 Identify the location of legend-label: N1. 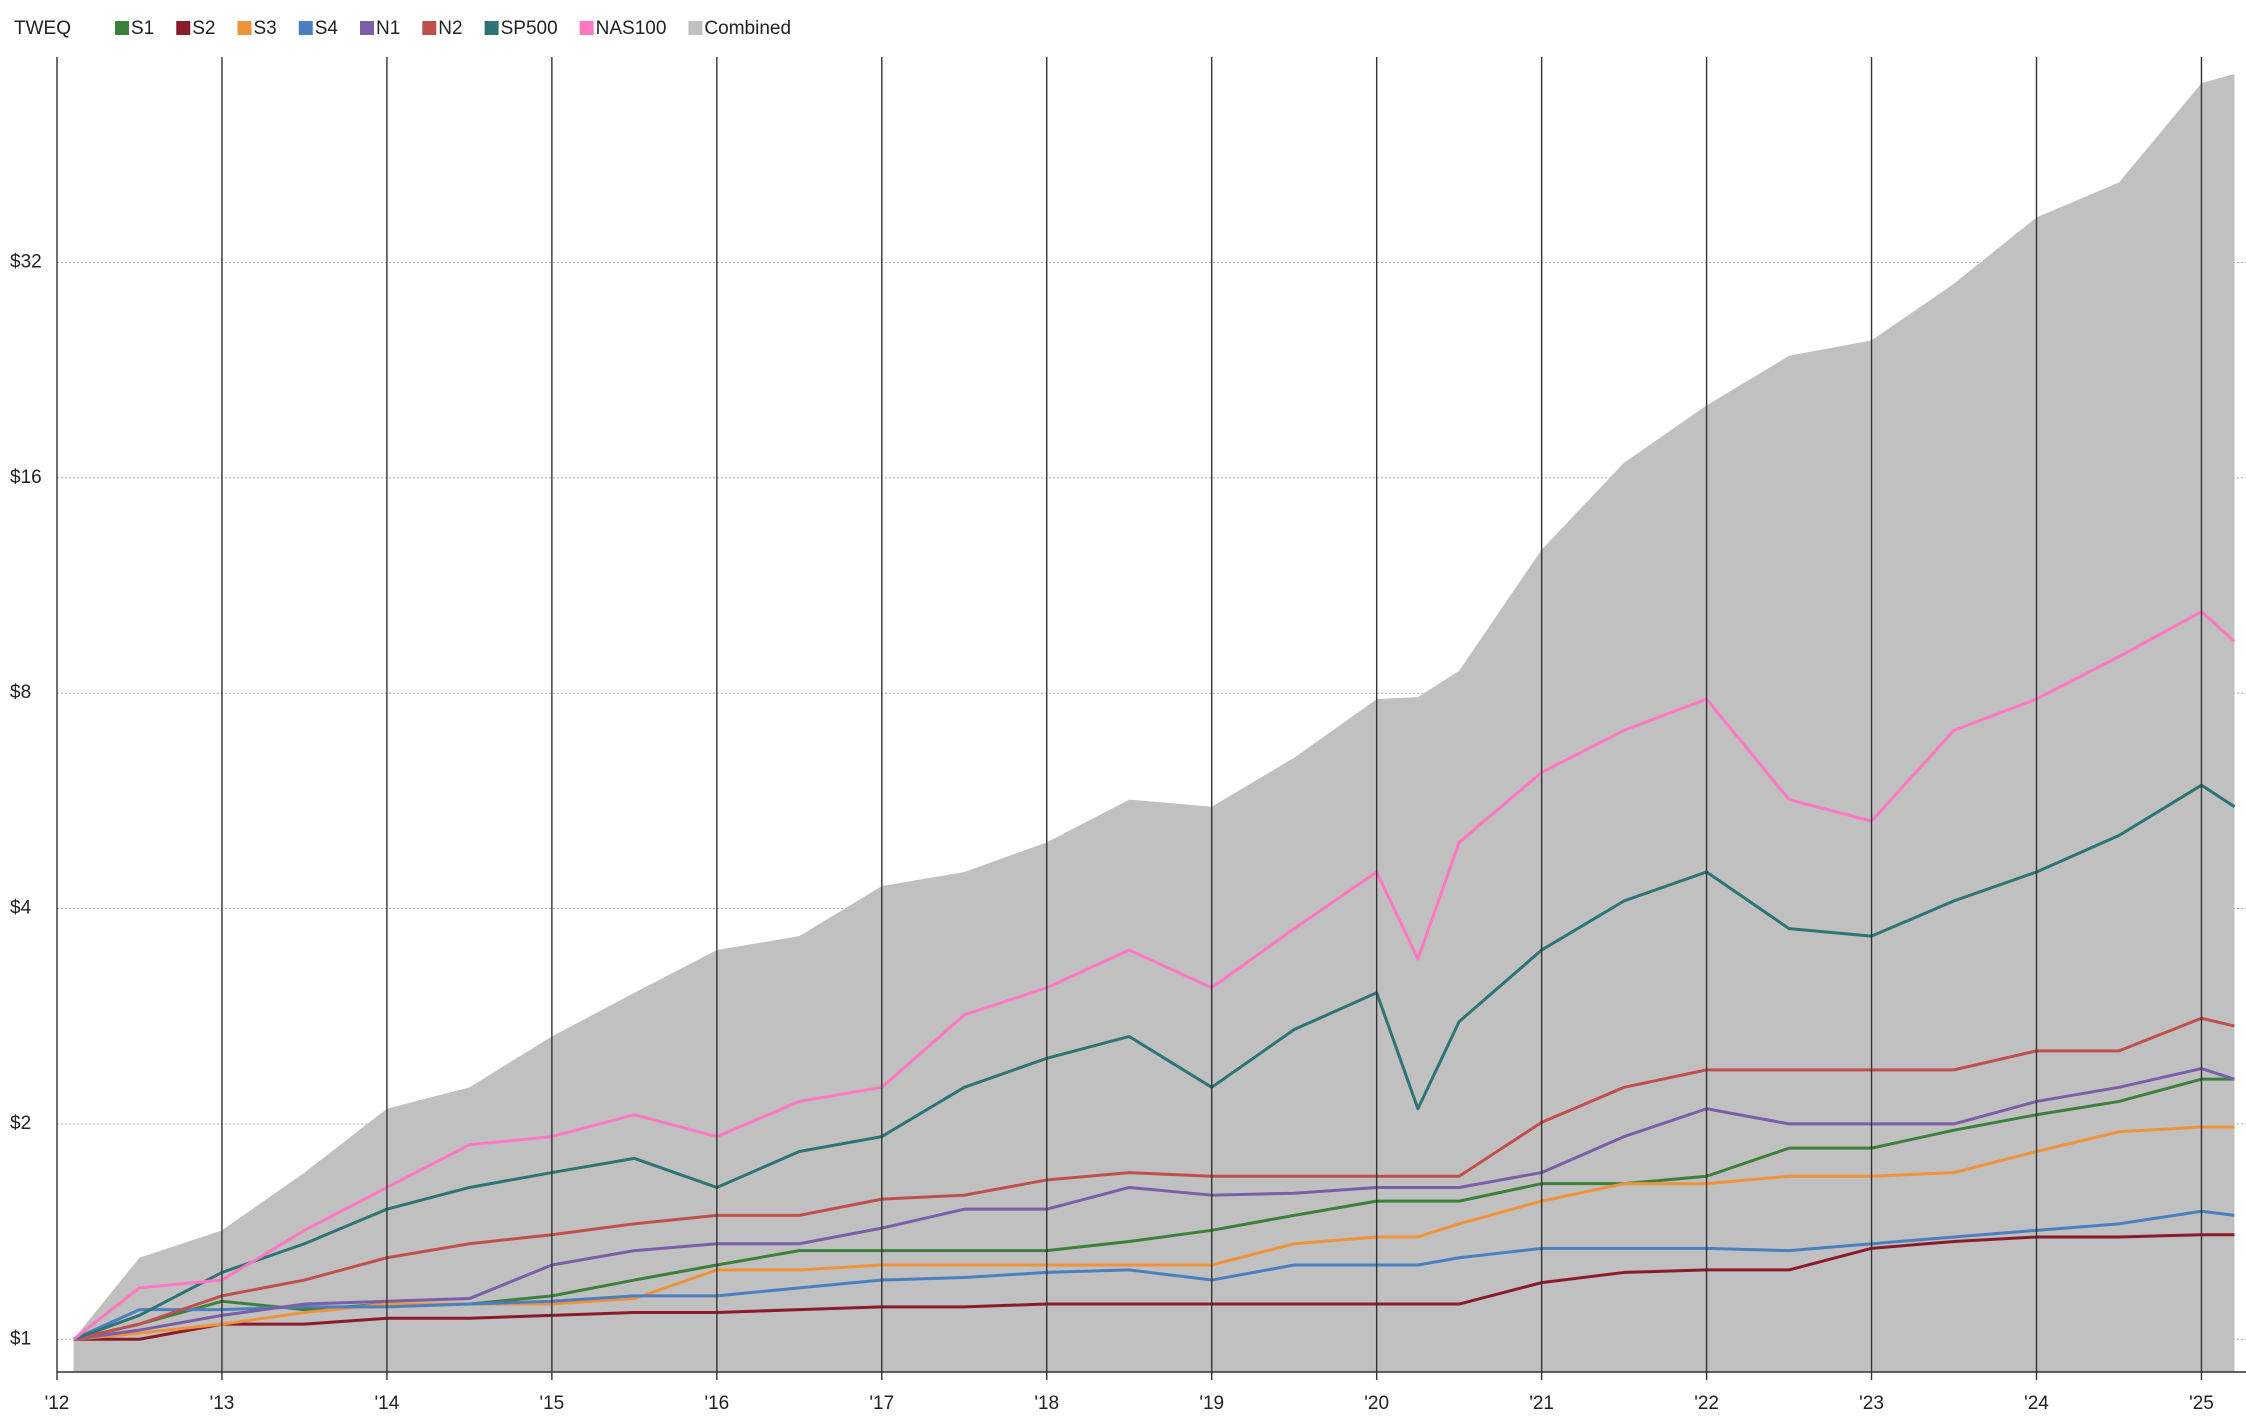
(388, 28).